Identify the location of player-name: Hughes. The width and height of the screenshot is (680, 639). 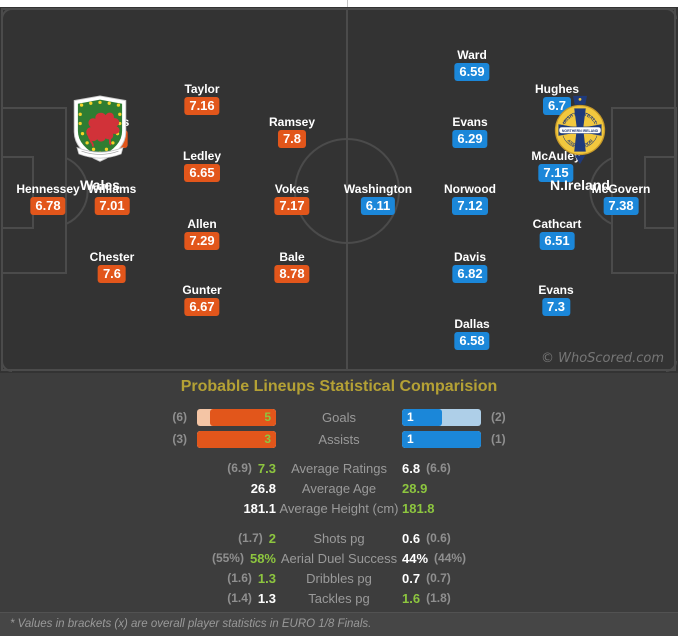
(557, 89).